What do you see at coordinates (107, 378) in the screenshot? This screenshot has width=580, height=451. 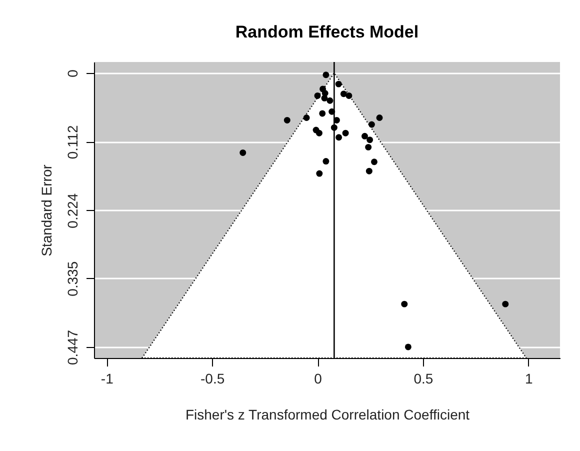 I see `x-tick-label: -1` at bounding box center [107, 378].